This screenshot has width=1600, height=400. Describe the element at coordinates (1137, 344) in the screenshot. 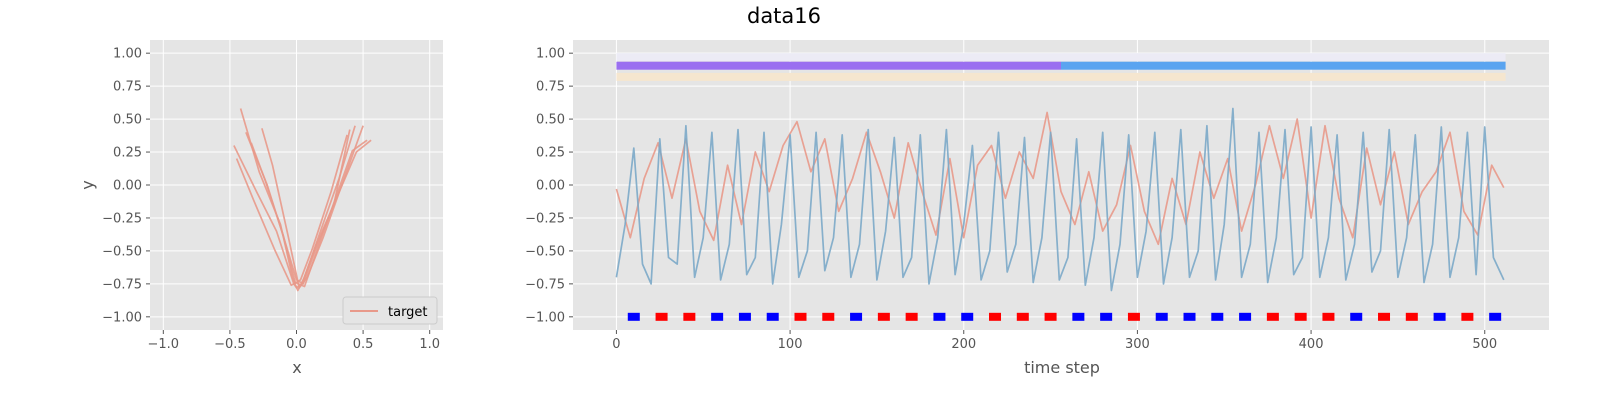

I see `right-x-tick-label: 300` at that location.